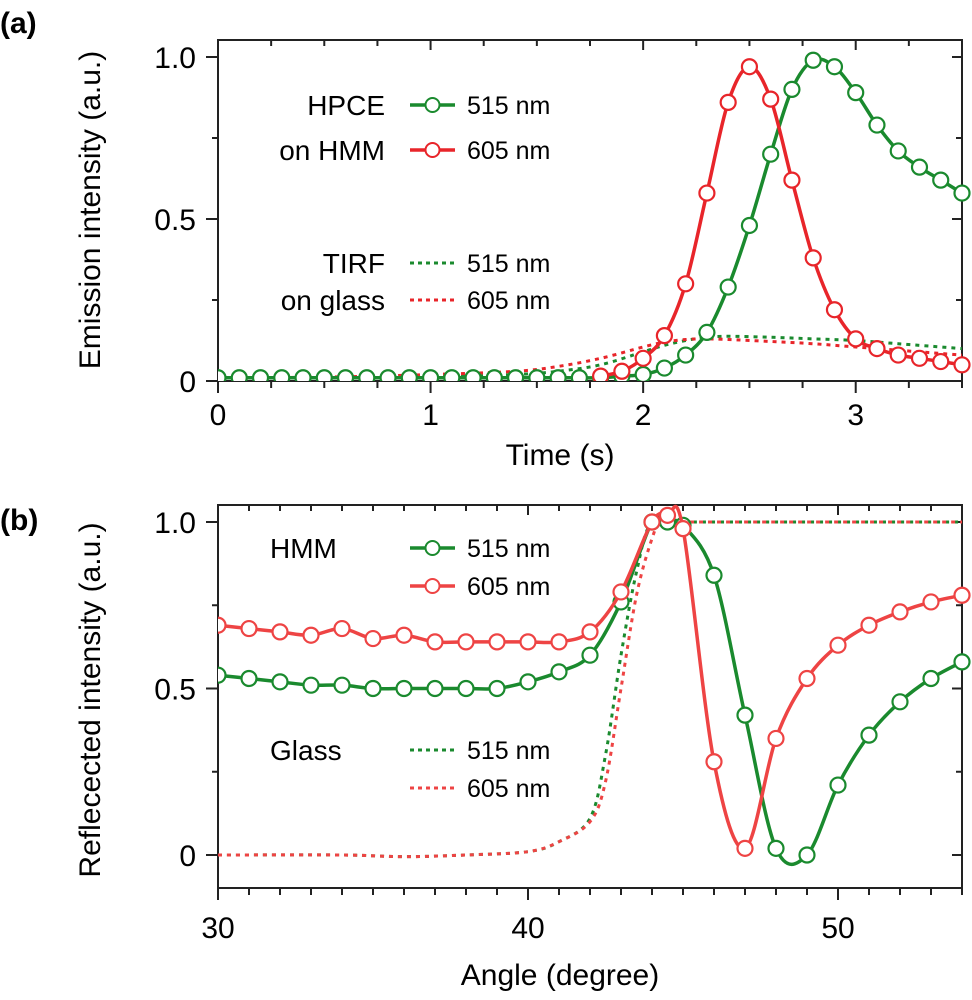 The width and height of the screenshot is (972, 1000). Describe the element at coordinates (306, 750) in the screenshot. I see `legend-group-label: Glass` at that location.